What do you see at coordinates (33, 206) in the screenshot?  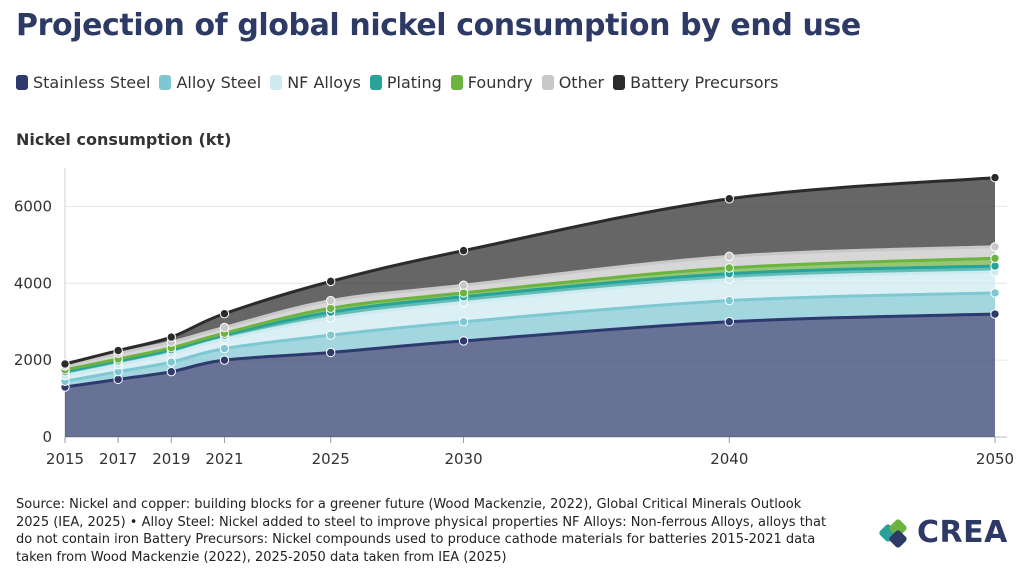 I see `y-tick-label: 6000` at bounding box center [33, 206].